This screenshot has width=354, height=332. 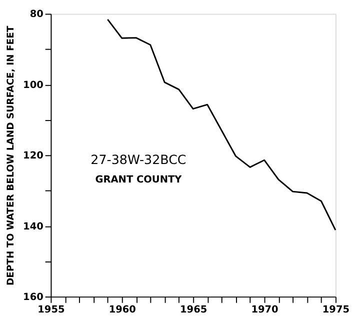 I want to click on annotation: 27-38W-32BCC, so click(x=138, y=159).